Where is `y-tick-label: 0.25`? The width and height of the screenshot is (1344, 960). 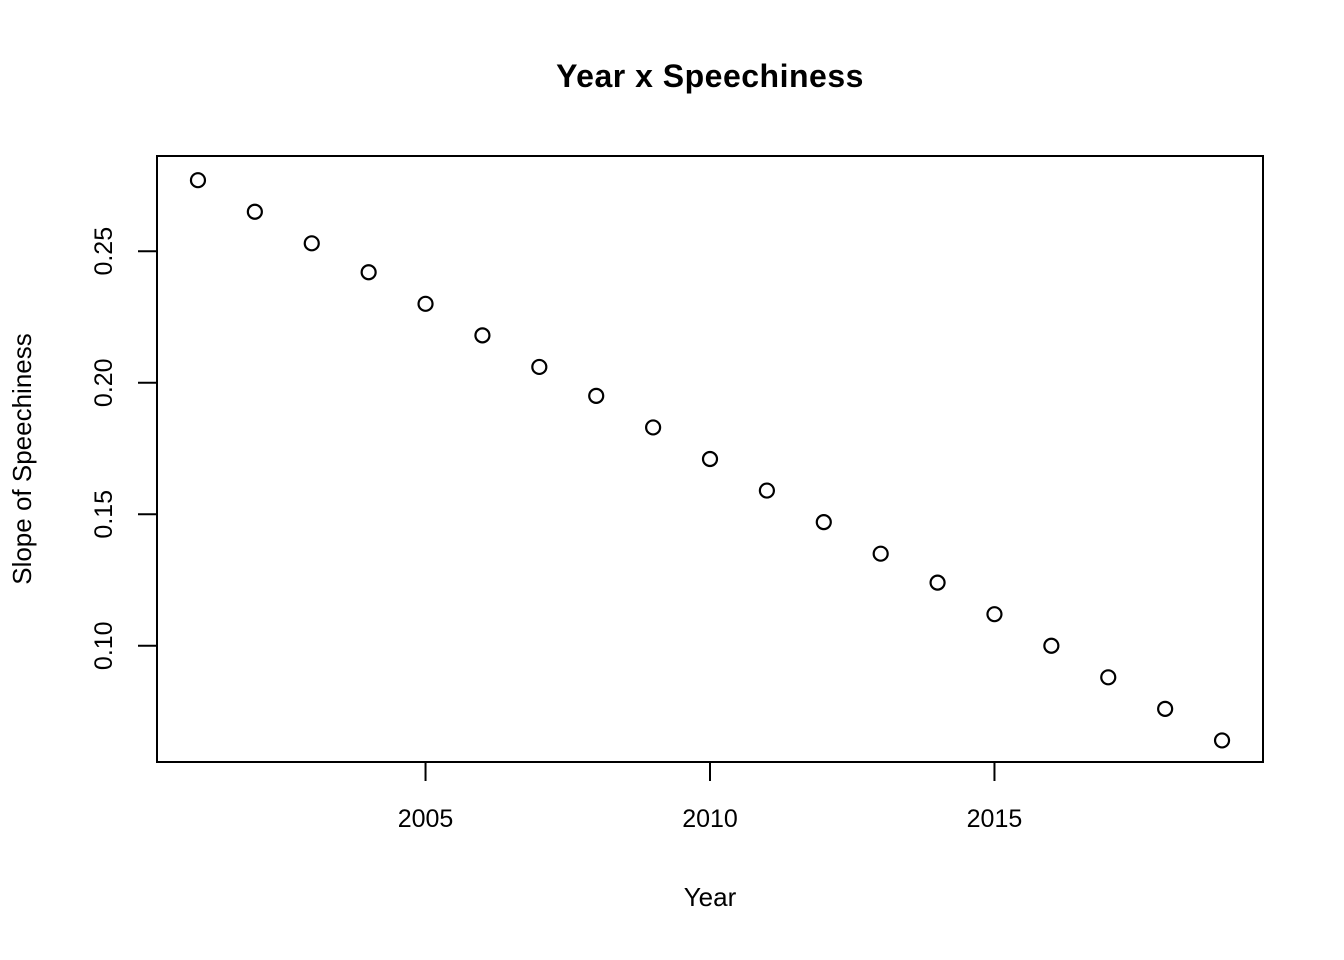
y-tick-label: 0.25 is located at coordinates (104, 251).